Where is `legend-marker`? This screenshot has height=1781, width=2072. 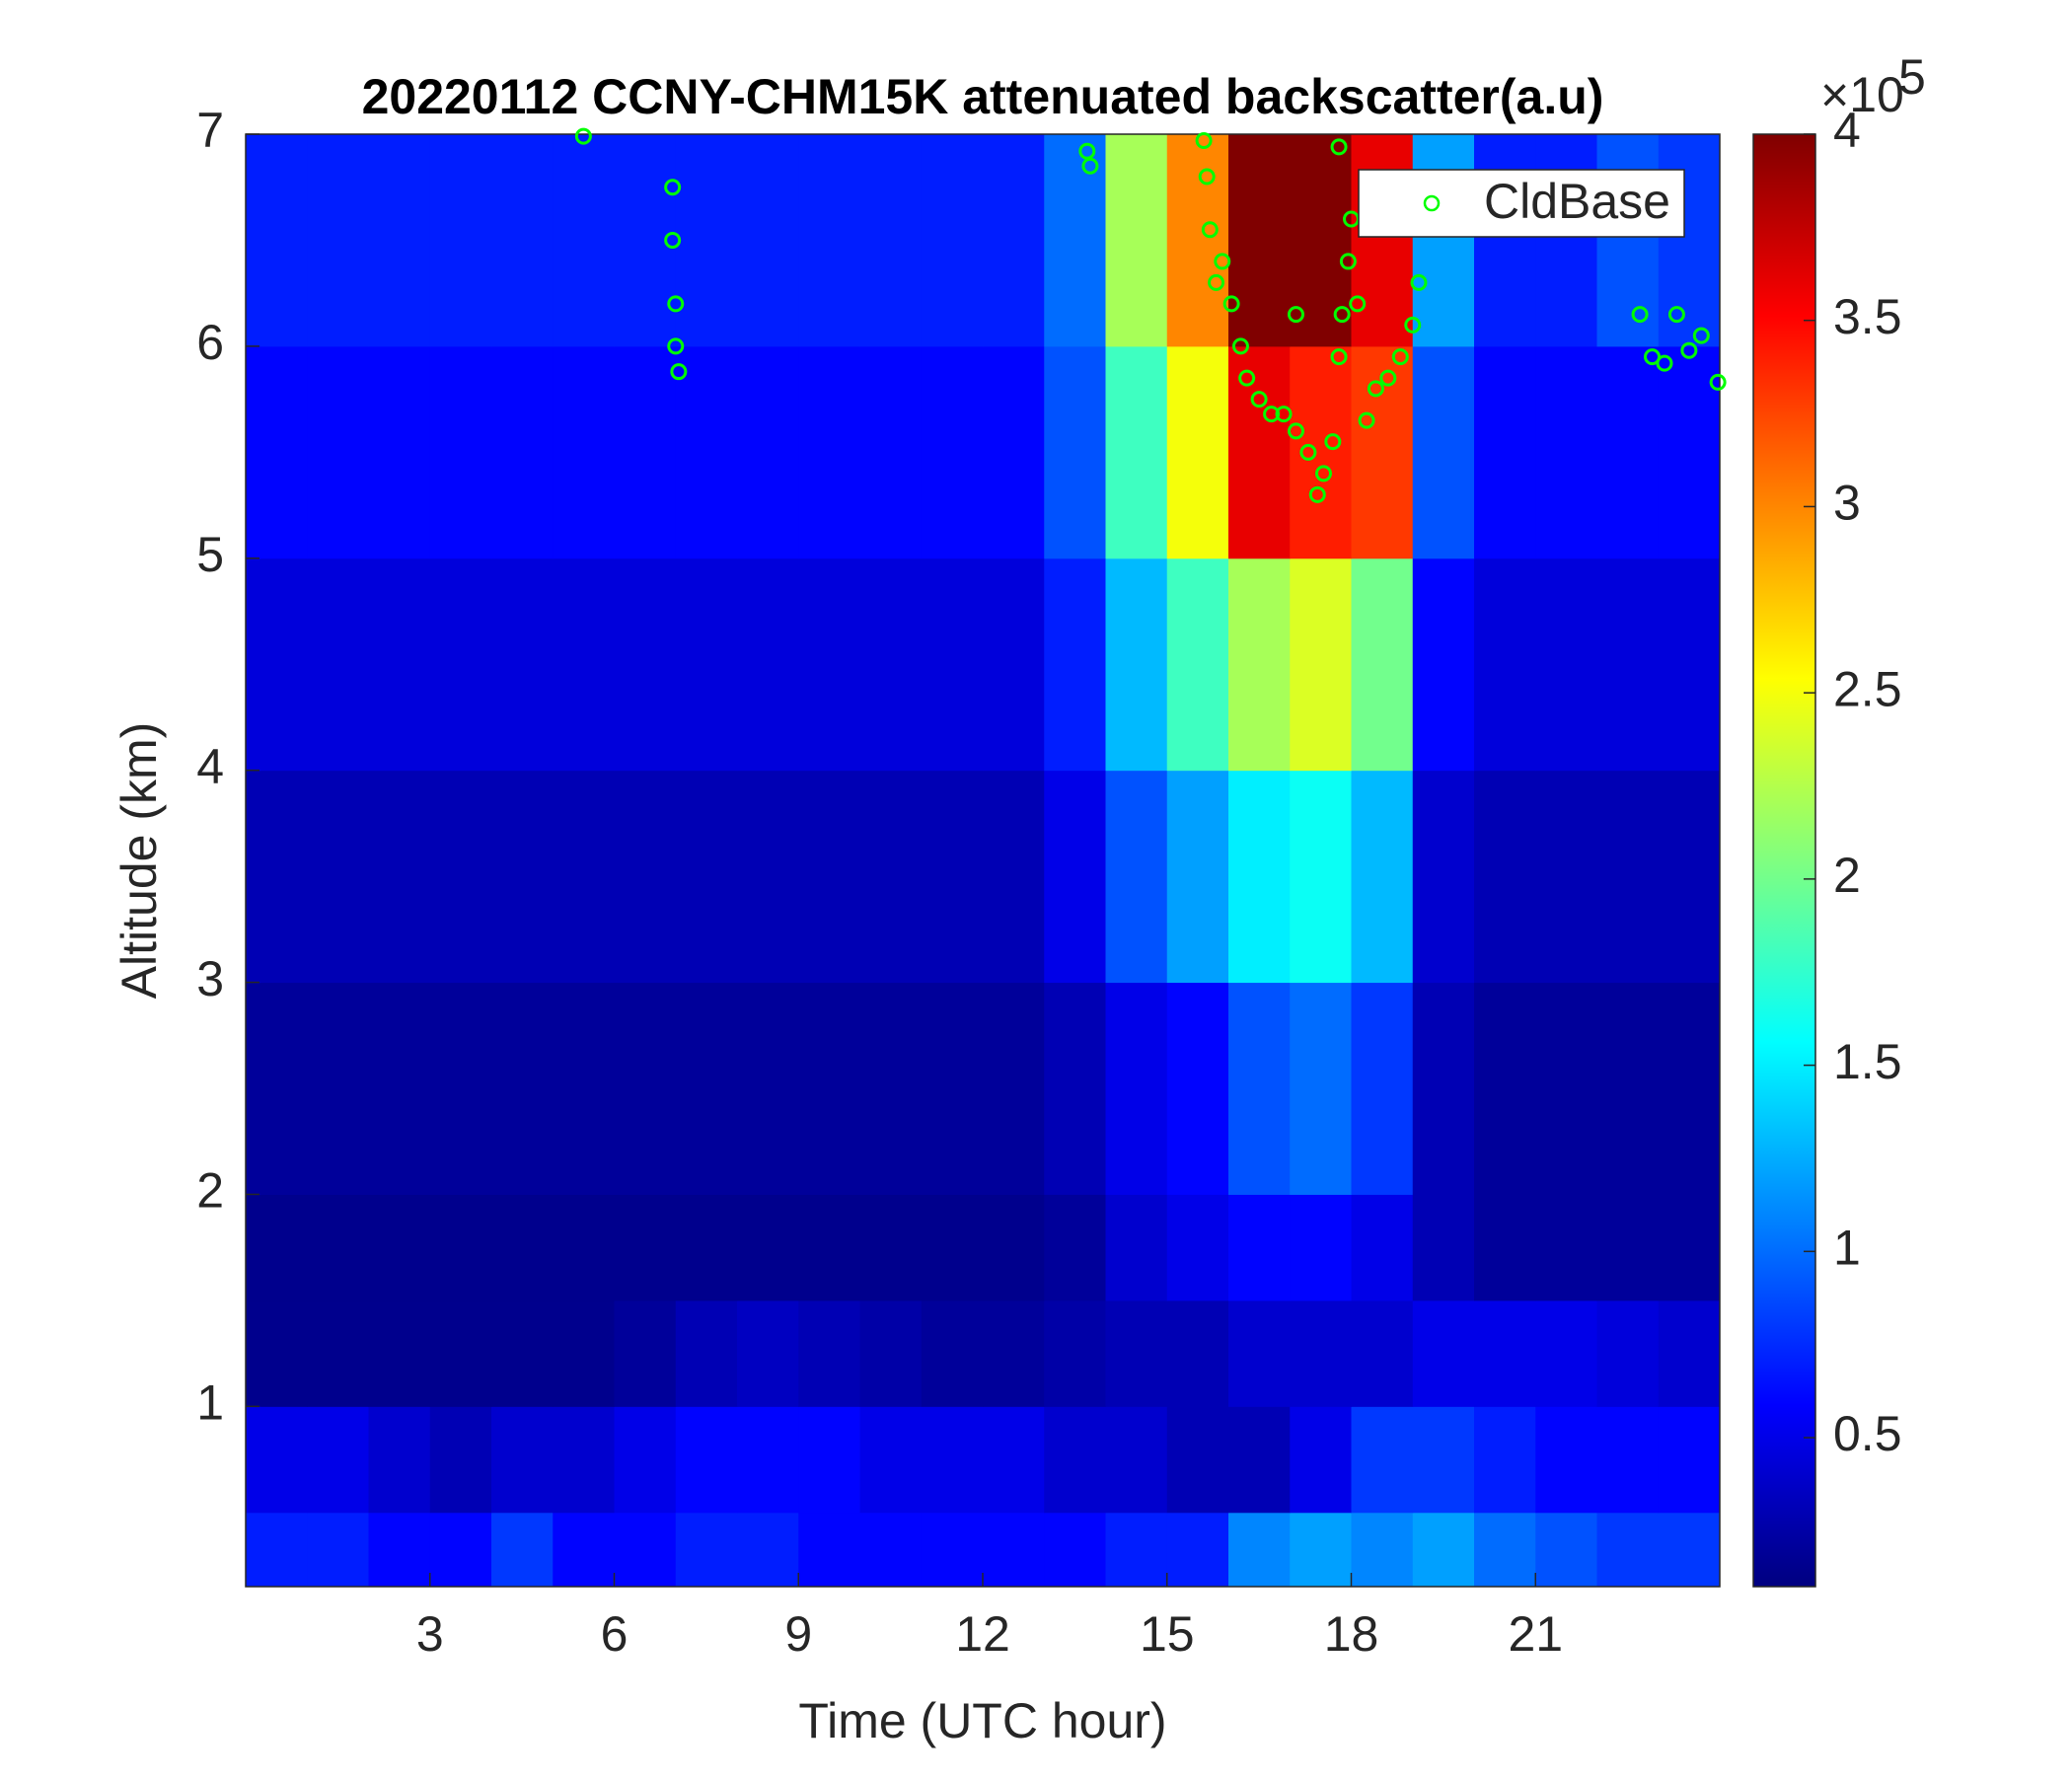 legend-marker is located at coordinates (1432, 203).